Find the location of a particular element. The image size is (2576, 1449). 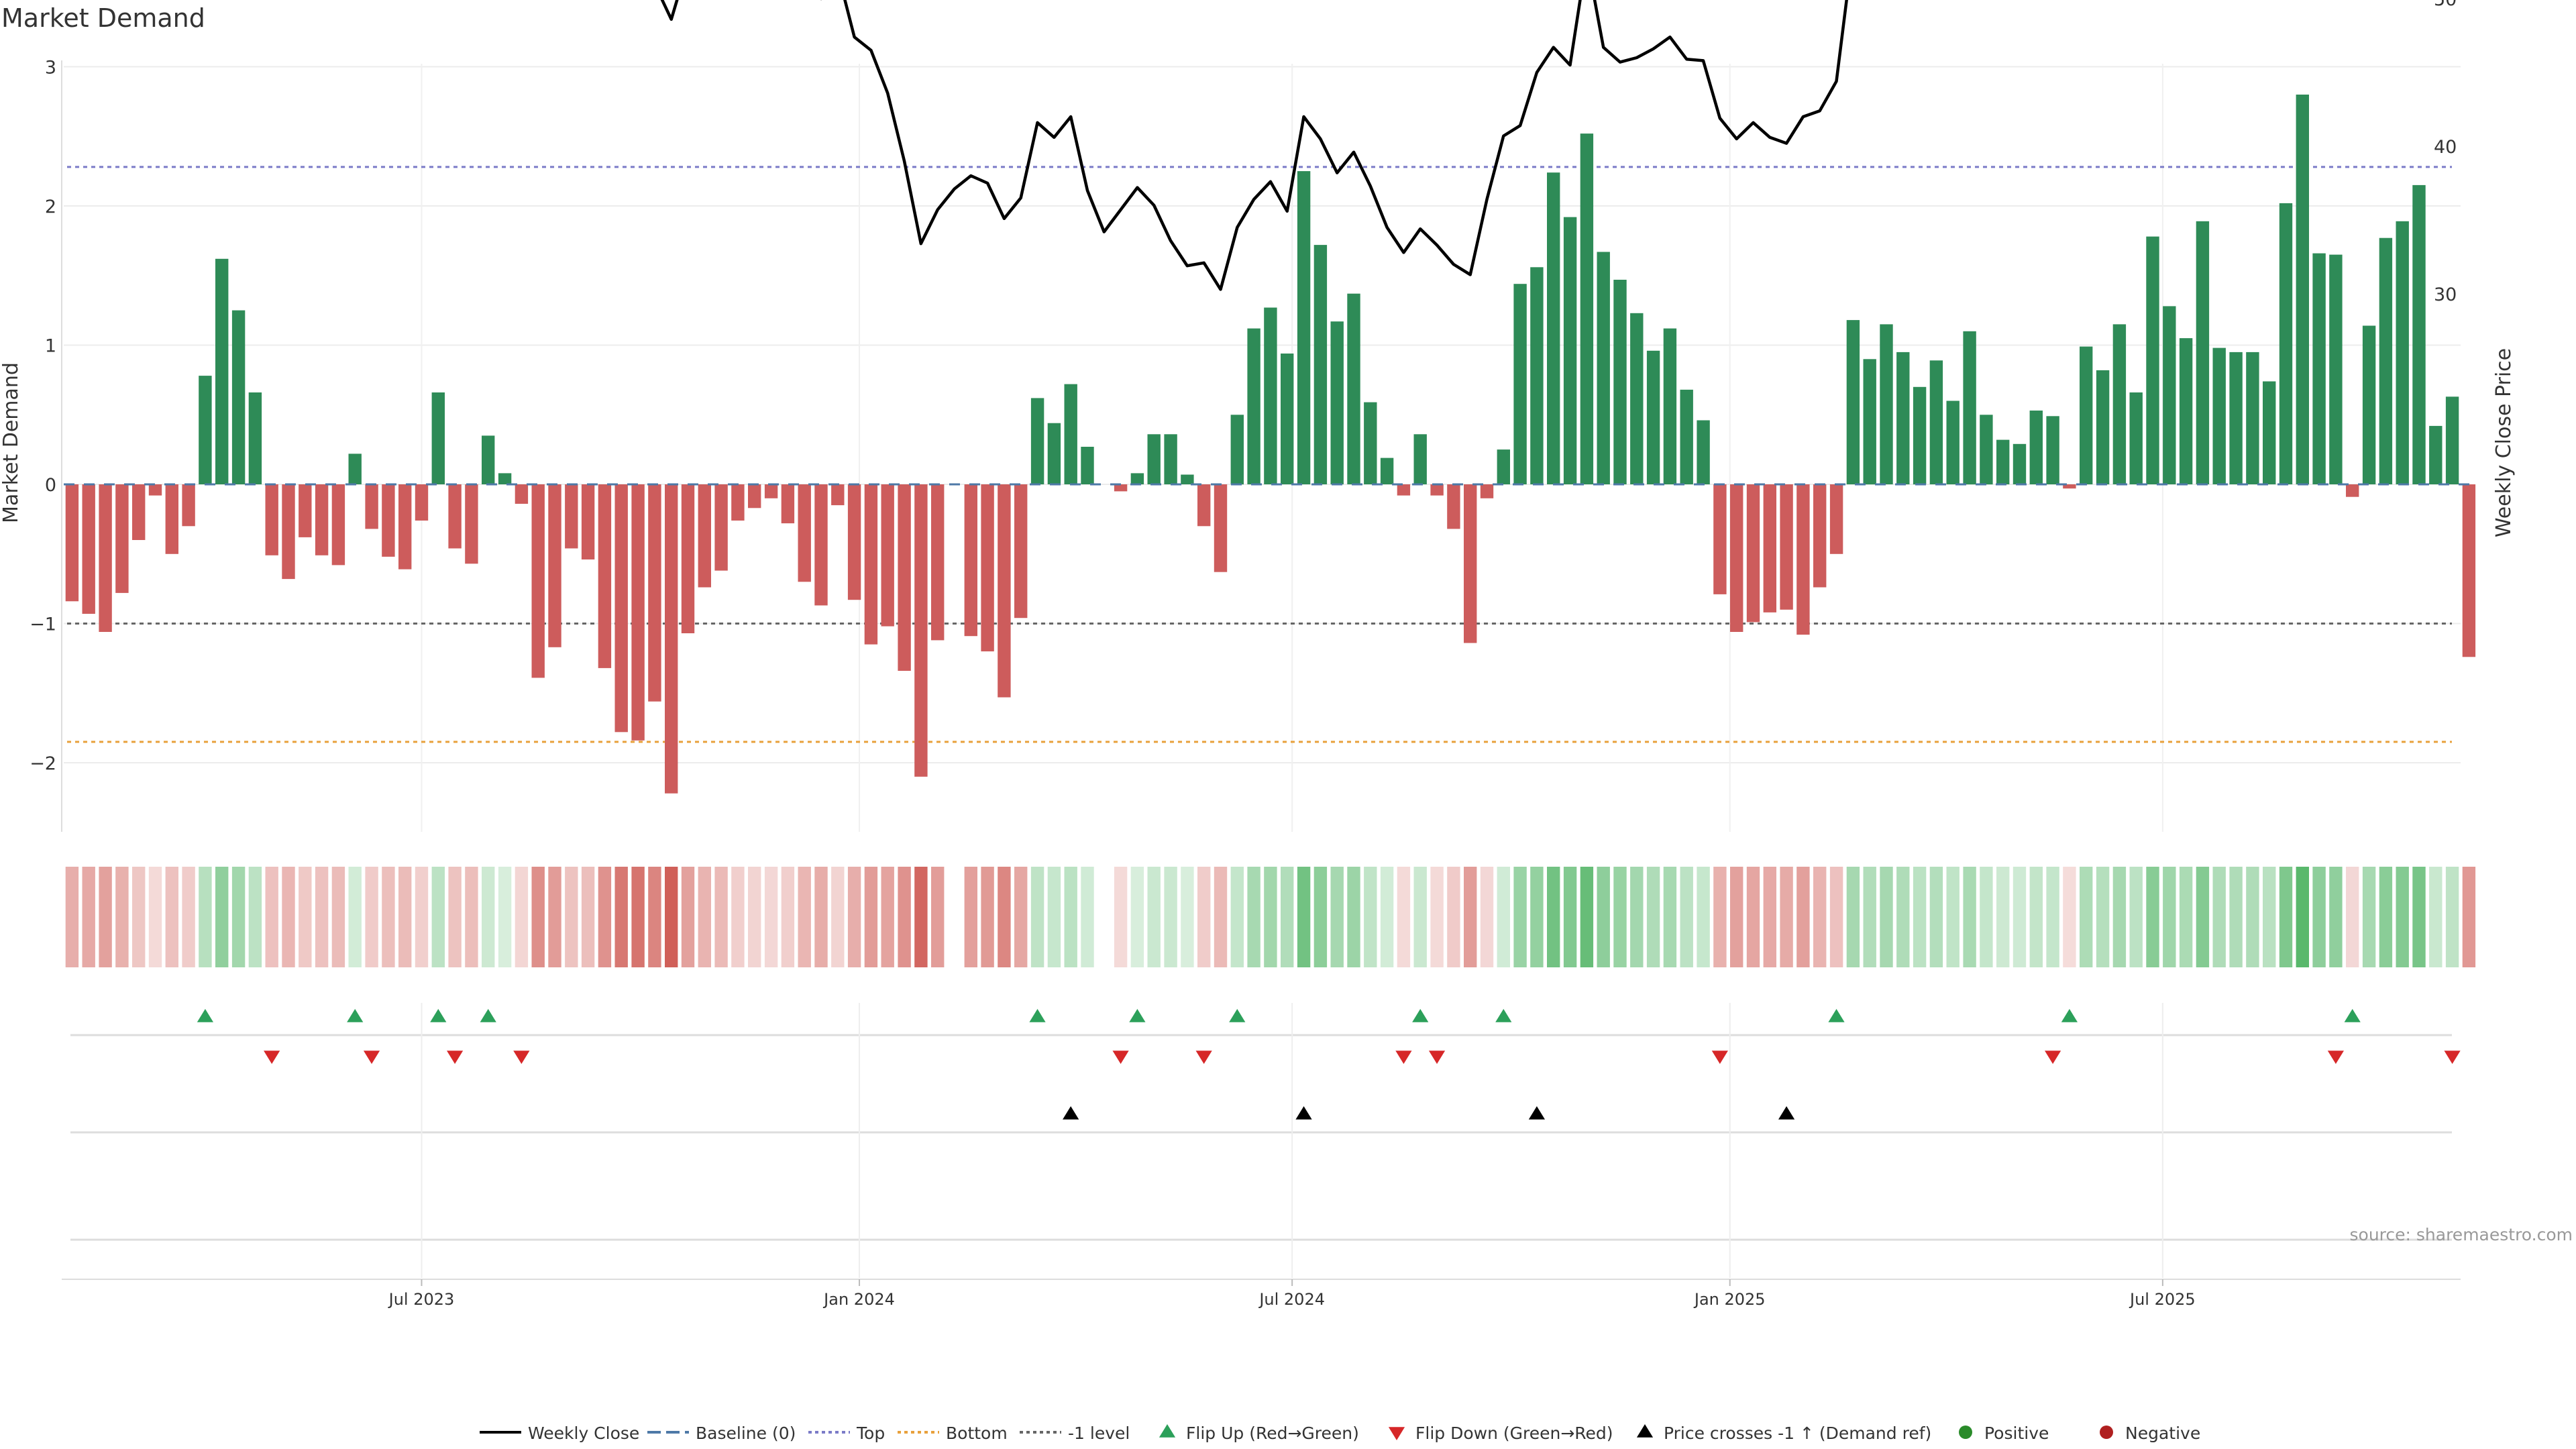

left-y-tick-label: −2 is located at coordinates (43, 763).